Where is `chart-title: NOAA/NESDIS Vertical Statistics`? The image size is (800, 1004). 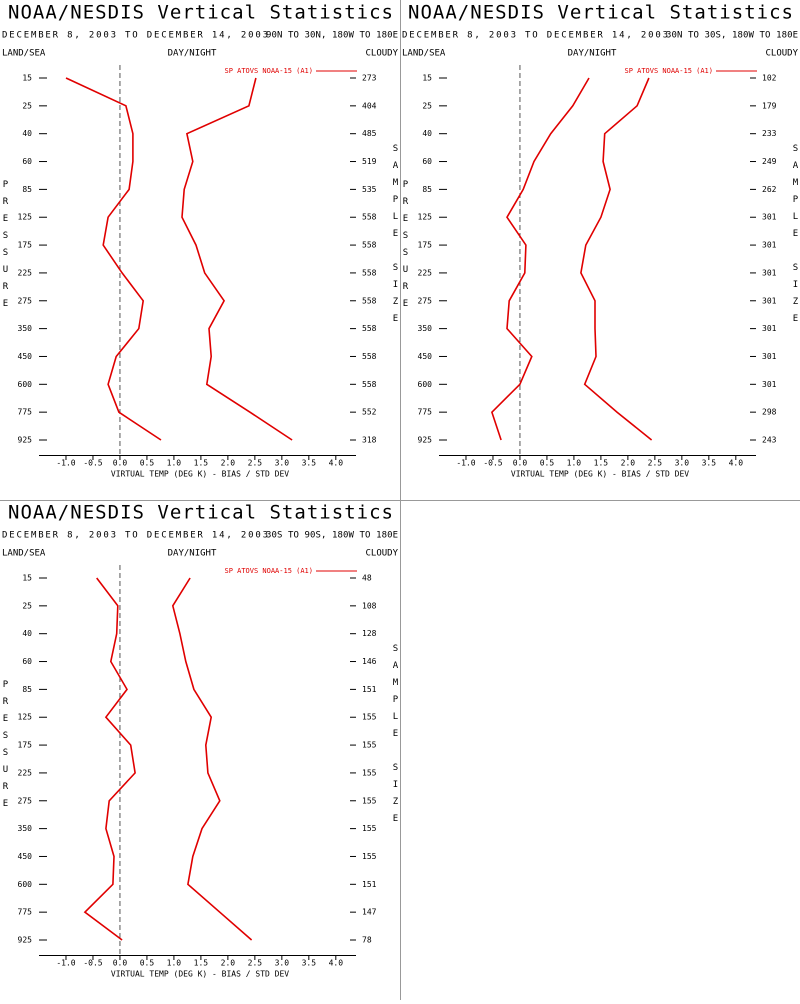 chart-title: NOAA/NESDIS Vertical Statistics is located at coordinates (200, 13).